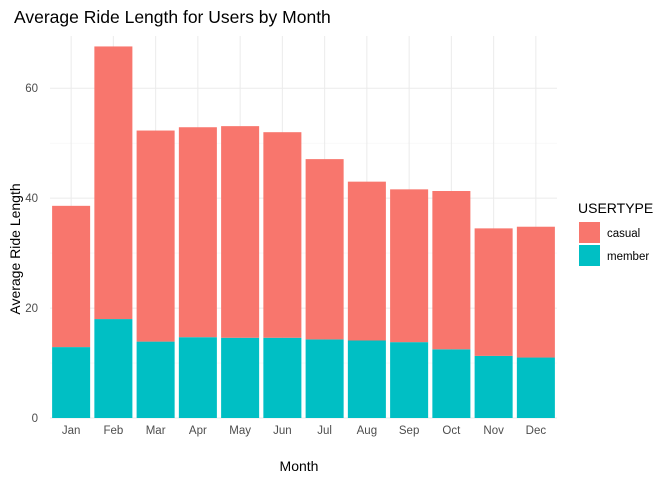 The width and height of the screenshot is (672, 480). Describe the element at coordinates (536, 431) in the screenshot. I see `x-tick-label: Dec` at that location.